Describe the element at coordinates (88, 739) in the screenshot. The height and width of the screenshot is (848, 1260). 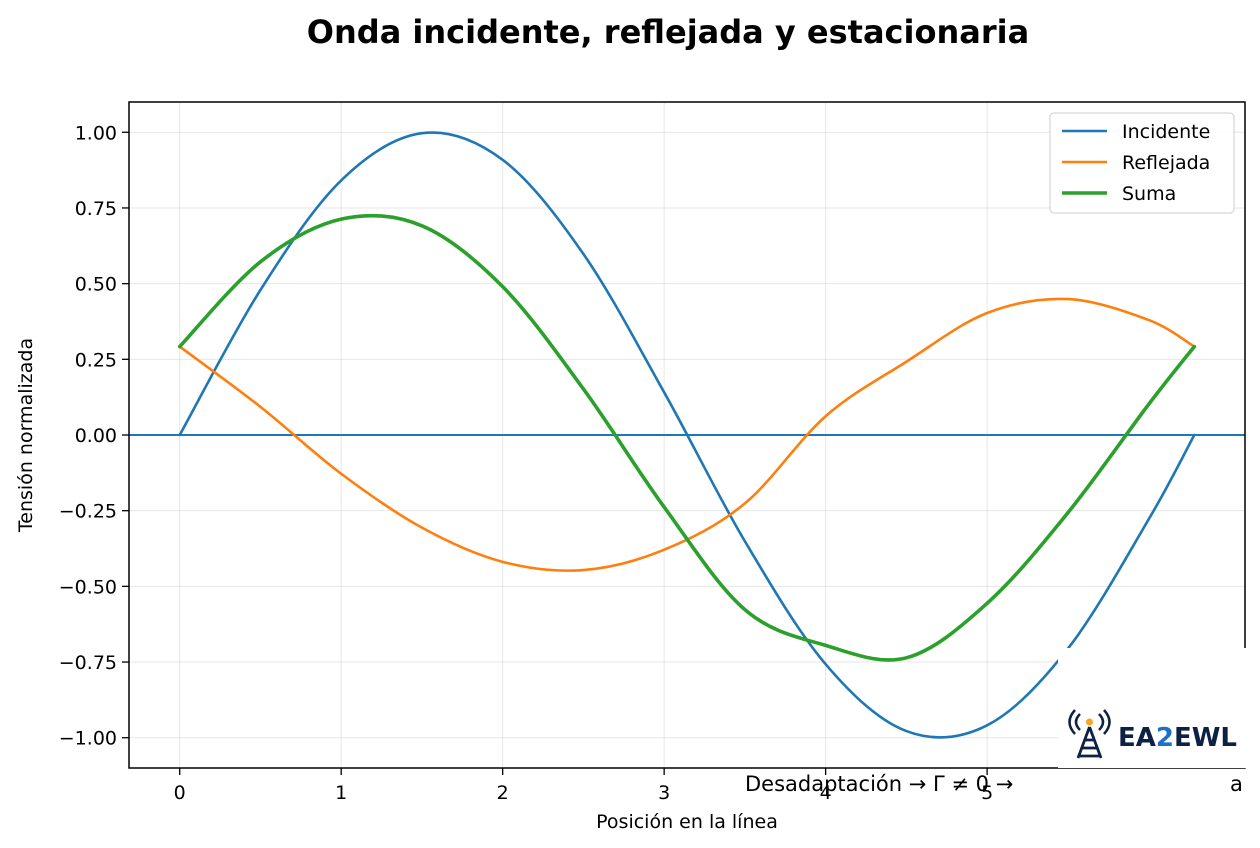
I see `y-tick-label: −1.00` at that location.